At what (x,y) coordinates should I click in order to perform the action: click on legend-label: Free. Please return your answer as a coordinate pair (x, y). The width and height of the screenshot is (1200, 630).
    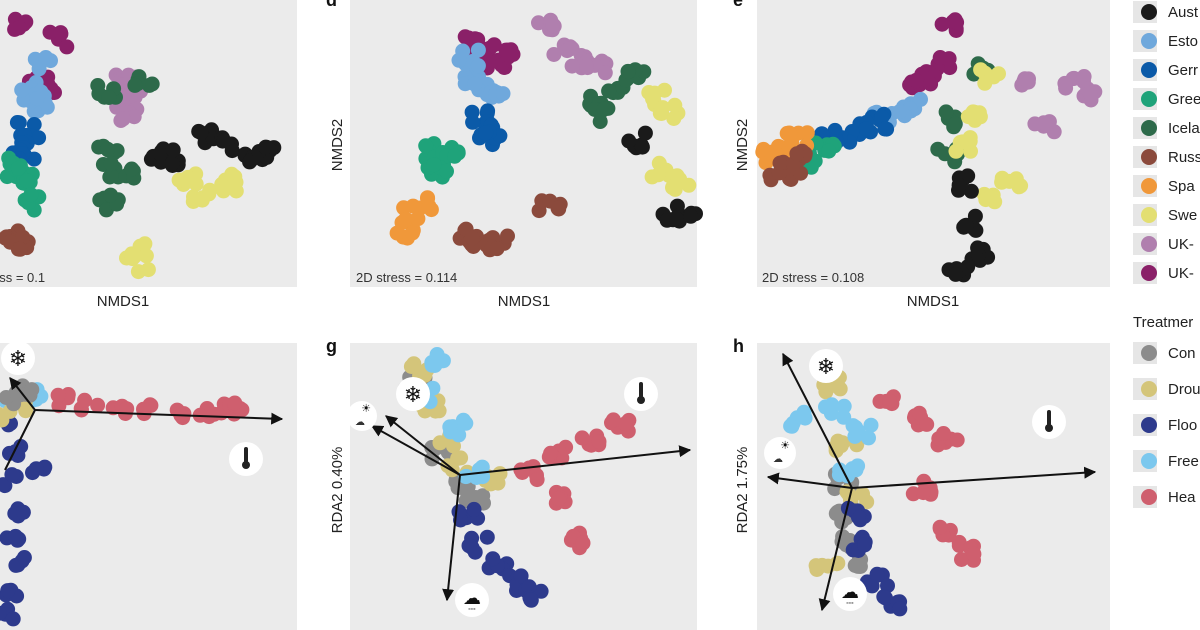
    Looking at the image, I should click on (1183, 461).